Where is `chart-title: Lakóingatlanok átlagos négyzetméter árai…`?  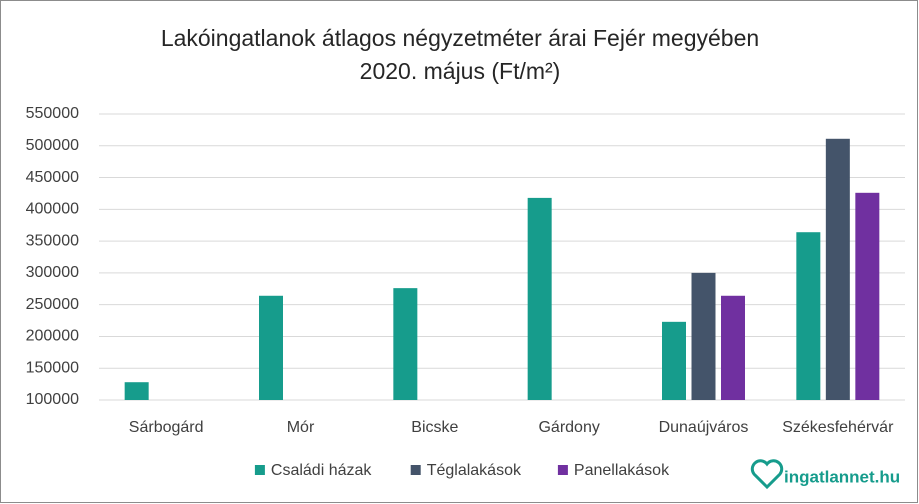 chart-title: Lakóingatlanok átlagos négyzetméter árai… is located at coordinates (460, 38).